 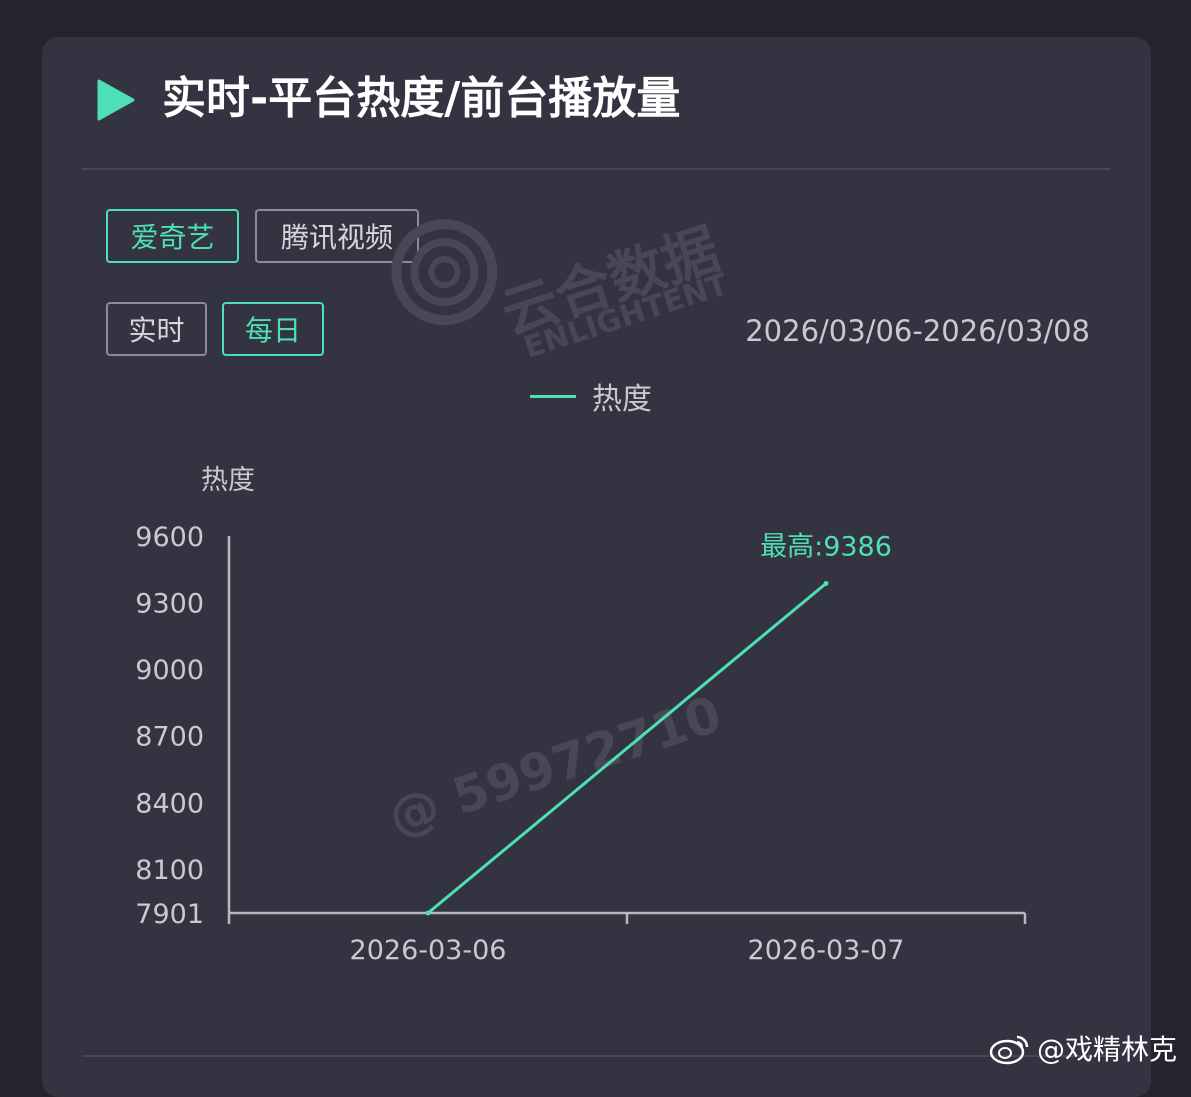 What do you see at coordinates (169, 604) in the screenshot?
I see `y-tick-label: 9300` at bounding box center [169, 604].